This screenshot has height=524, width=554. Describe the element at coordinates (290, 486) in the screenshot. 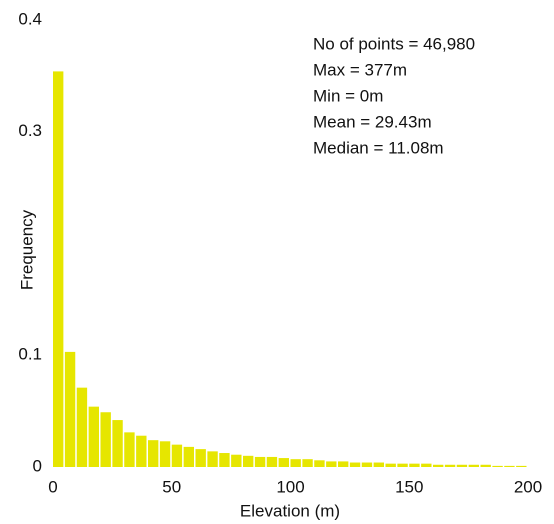

I see `x-tick-label: 100` at that location.